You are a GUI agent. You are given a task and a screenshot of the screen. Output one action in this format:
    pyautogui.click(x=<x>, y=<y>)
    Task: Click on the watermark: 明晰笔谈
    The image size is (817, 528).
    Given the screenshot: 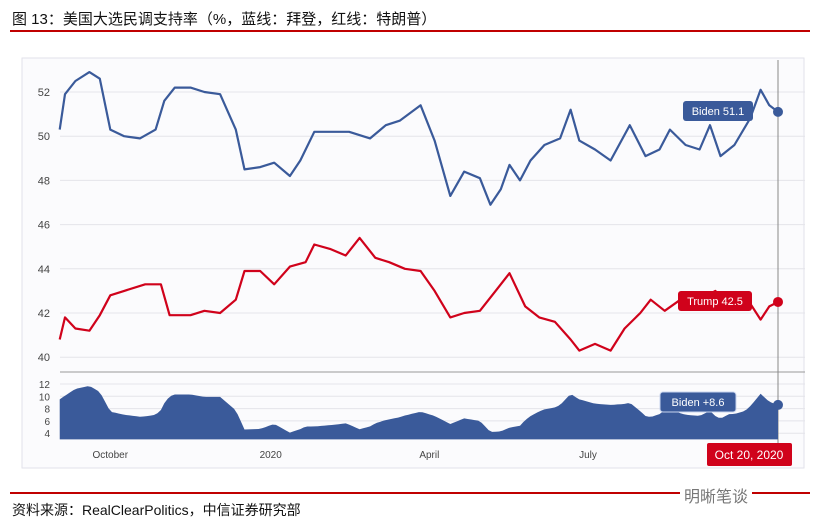 What is the action you would take?
    pyautogui.click(x=716, y=495)
    